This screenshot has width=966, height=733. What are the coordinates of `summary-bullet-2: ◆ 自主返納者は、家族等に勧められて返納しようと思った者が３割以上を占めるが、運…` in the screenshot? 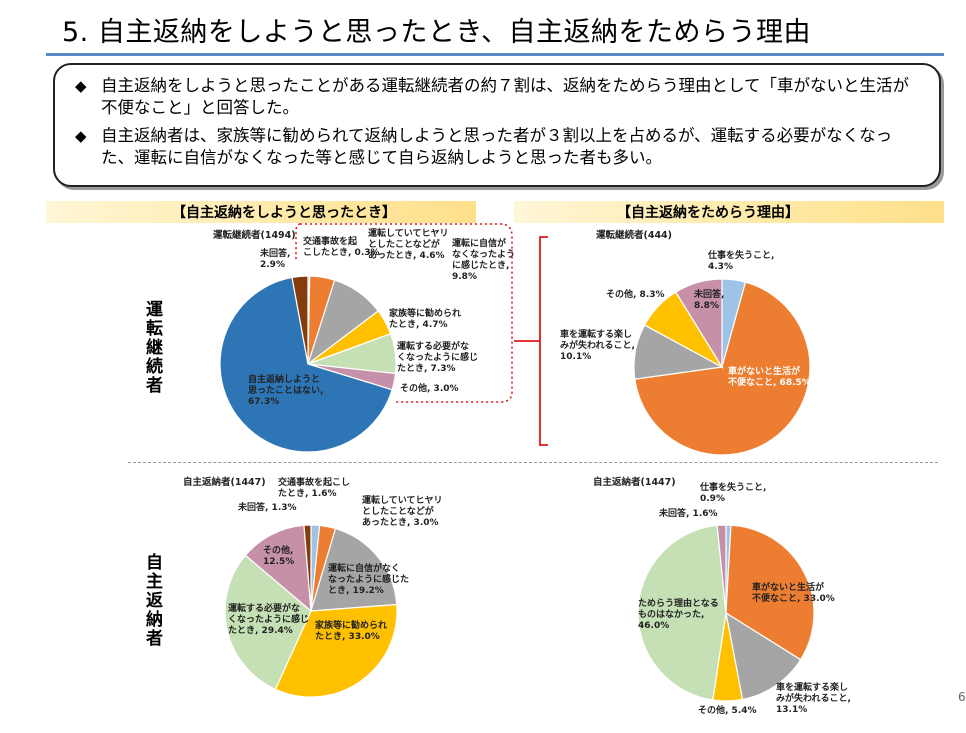 It's located at (500, 147).